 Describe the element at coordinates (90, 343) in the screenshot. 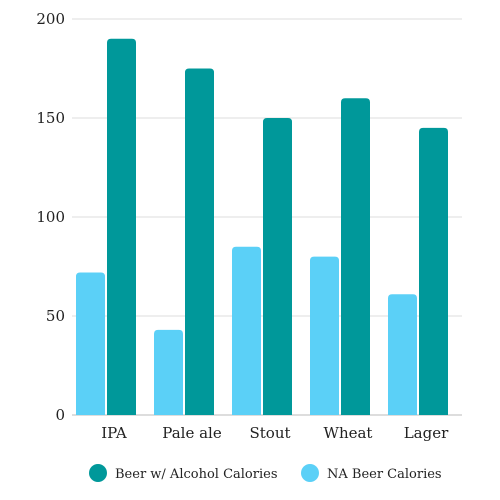

I see `bar-ipa-na` at that location.